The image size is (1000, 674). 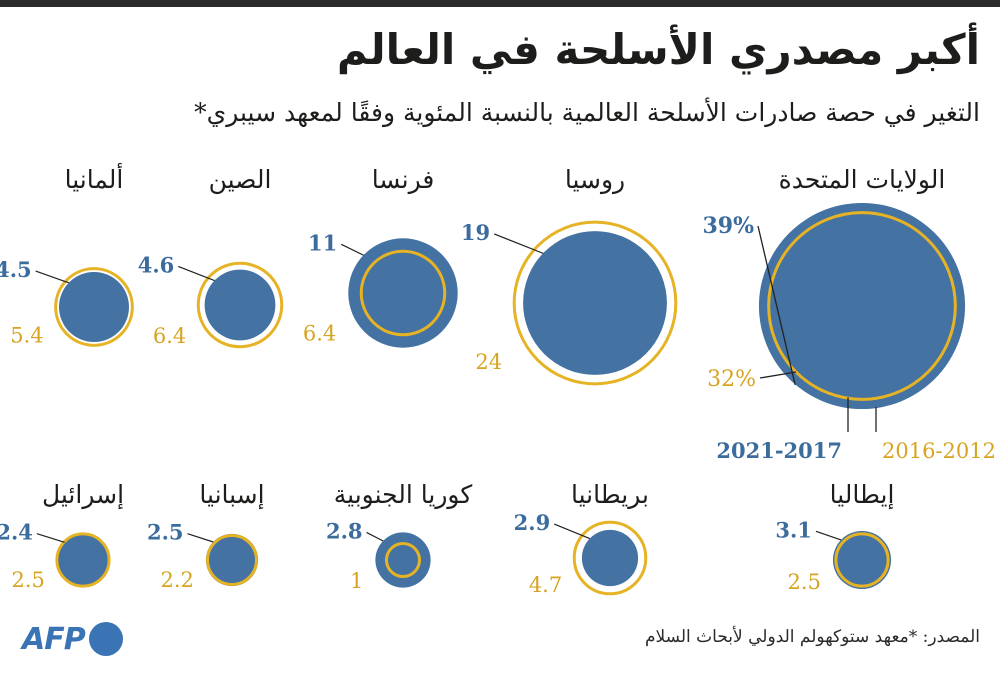 What do you see at coordinates (862, 180) in the screenshot?
I see `country-name: الولايات المتحدة` at bounding box center [862, 180].